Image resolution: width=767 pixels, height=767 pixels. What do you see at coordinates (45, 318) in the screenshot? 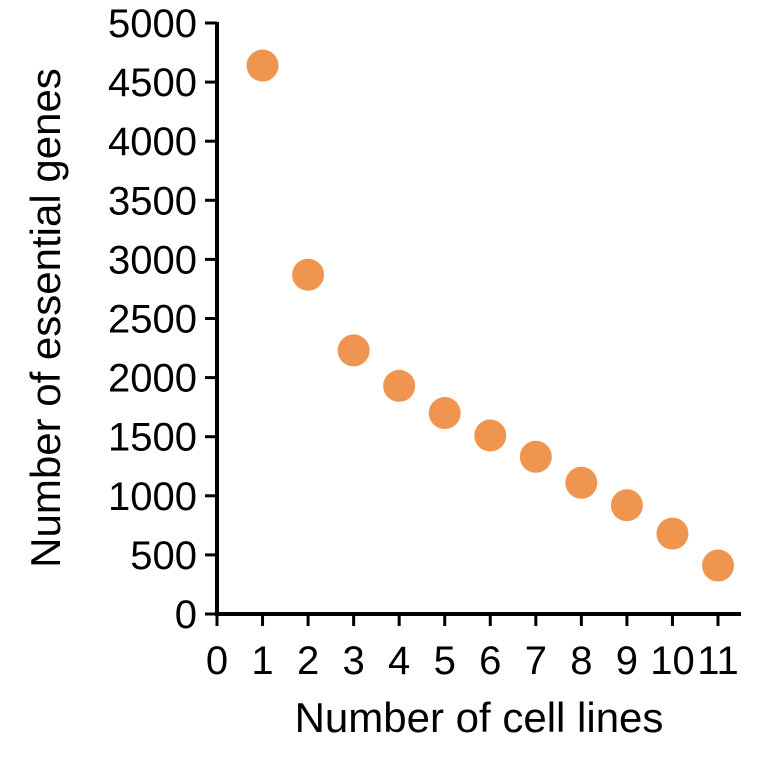
I see `y-axis-title: Number of essential genes` at bounding box center [45, 318].